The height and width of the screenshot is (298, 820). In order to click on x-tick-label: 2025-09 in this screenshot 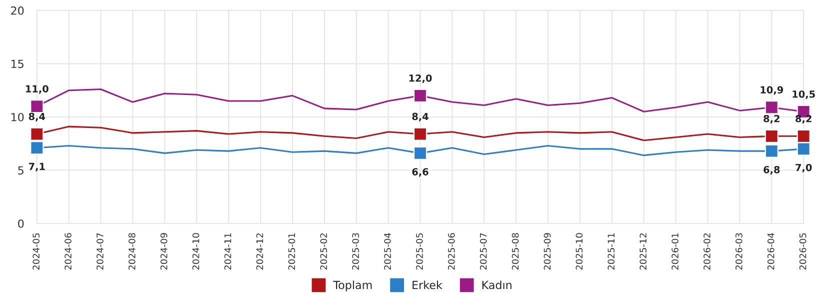, I will do `click(547, 251)`.